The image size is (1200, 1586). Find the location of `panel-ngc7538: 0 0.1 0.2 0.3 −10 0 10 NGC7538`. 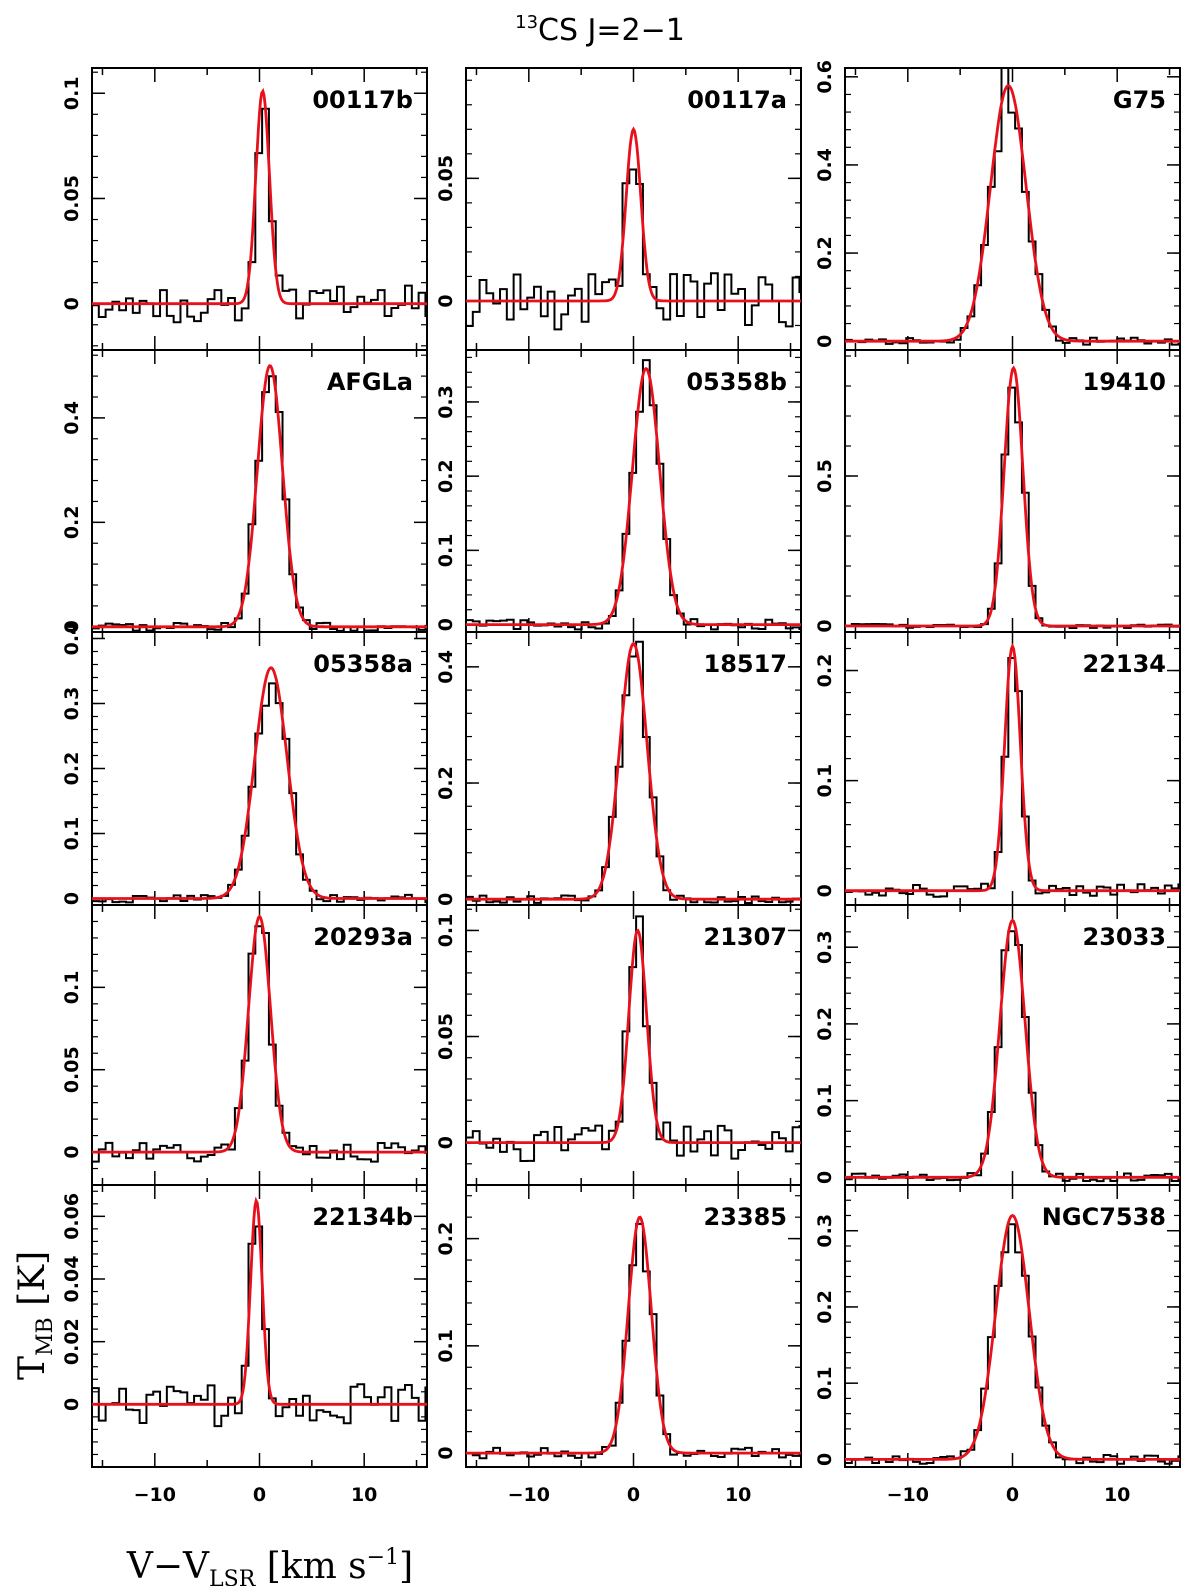

panel-ngc7538: 0 0.1 0.2 0.3 −10 0 10 NGC7538 is located at coordinates (997, 1345).